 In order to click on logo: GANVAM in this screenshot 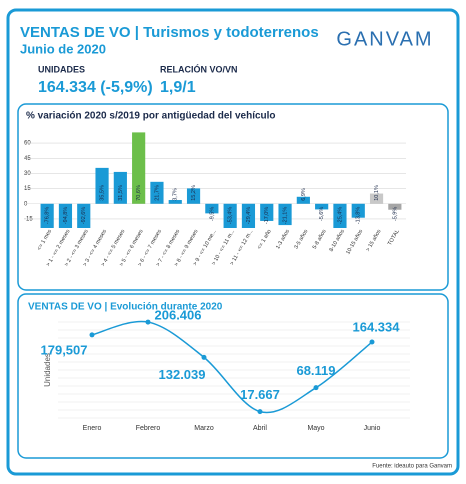, I will do `click(384, 39)`.